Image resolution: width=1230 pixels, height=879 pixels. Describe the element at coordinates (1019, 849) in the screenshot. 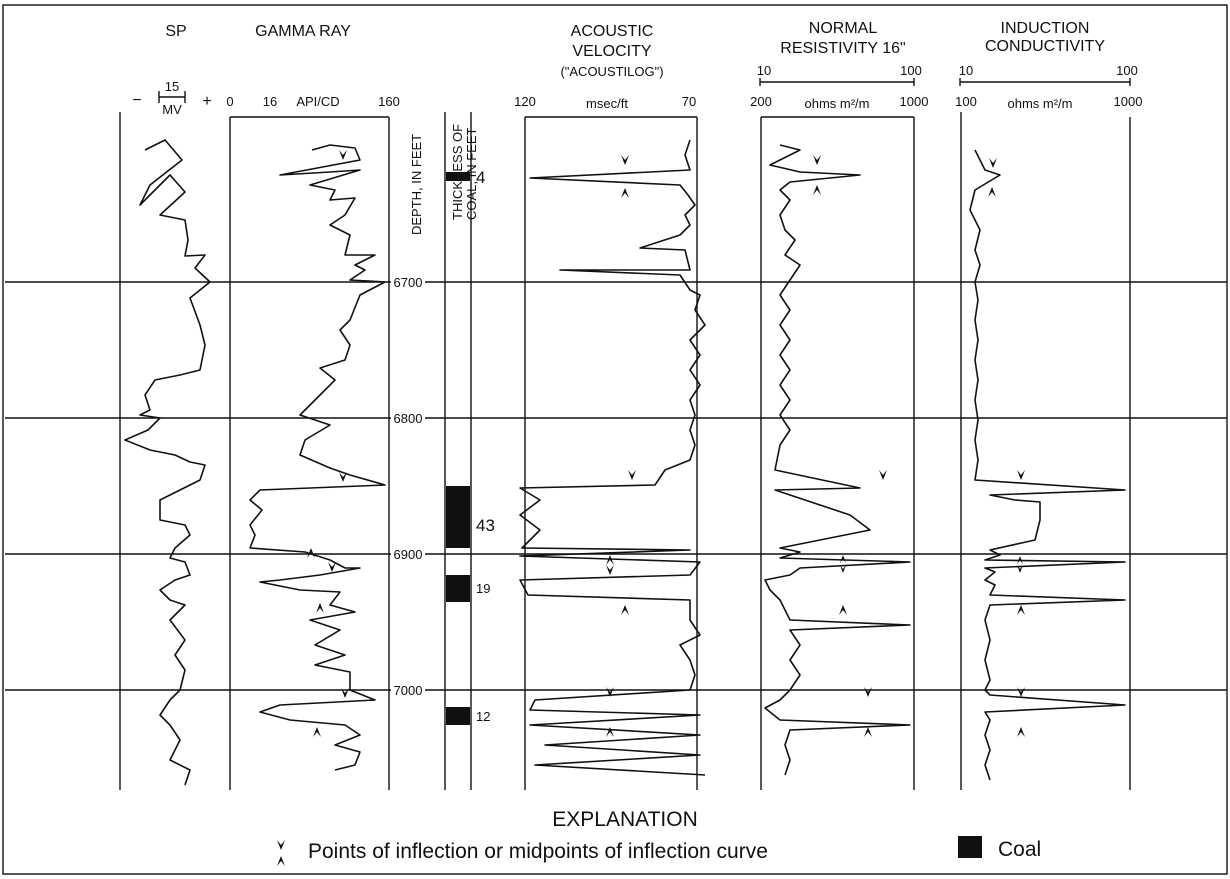

I see `coal-legend-text: Coal` at that location.